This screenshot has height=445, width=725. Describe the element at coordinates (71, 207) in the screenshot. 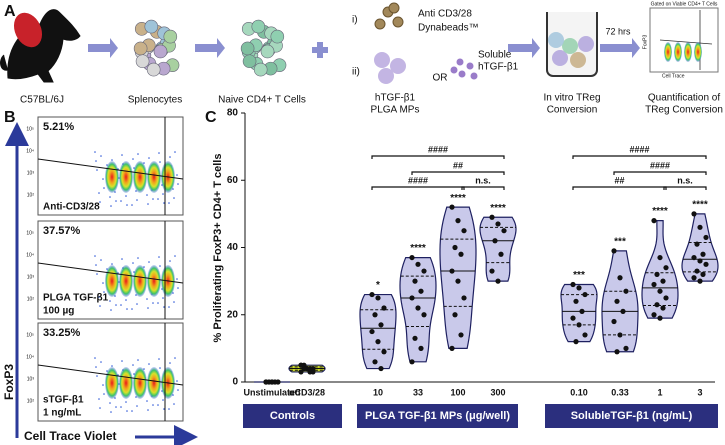

I see `condition: Anti-CD3/28` at that location.